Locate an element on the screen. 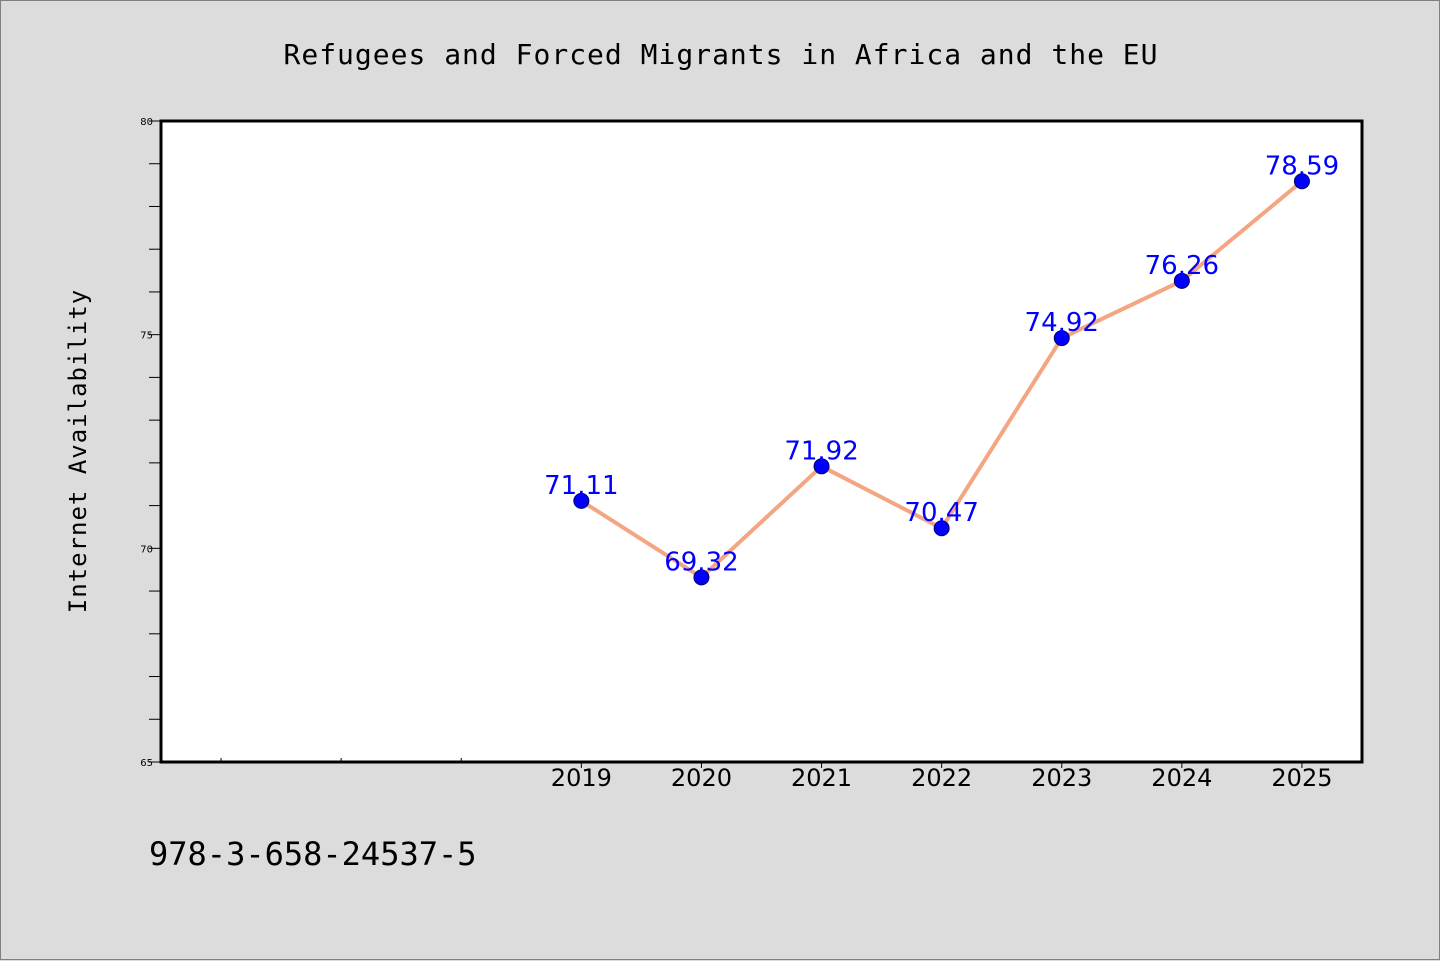  x-tick-label: 2021 is located at coordinates (821, 778).